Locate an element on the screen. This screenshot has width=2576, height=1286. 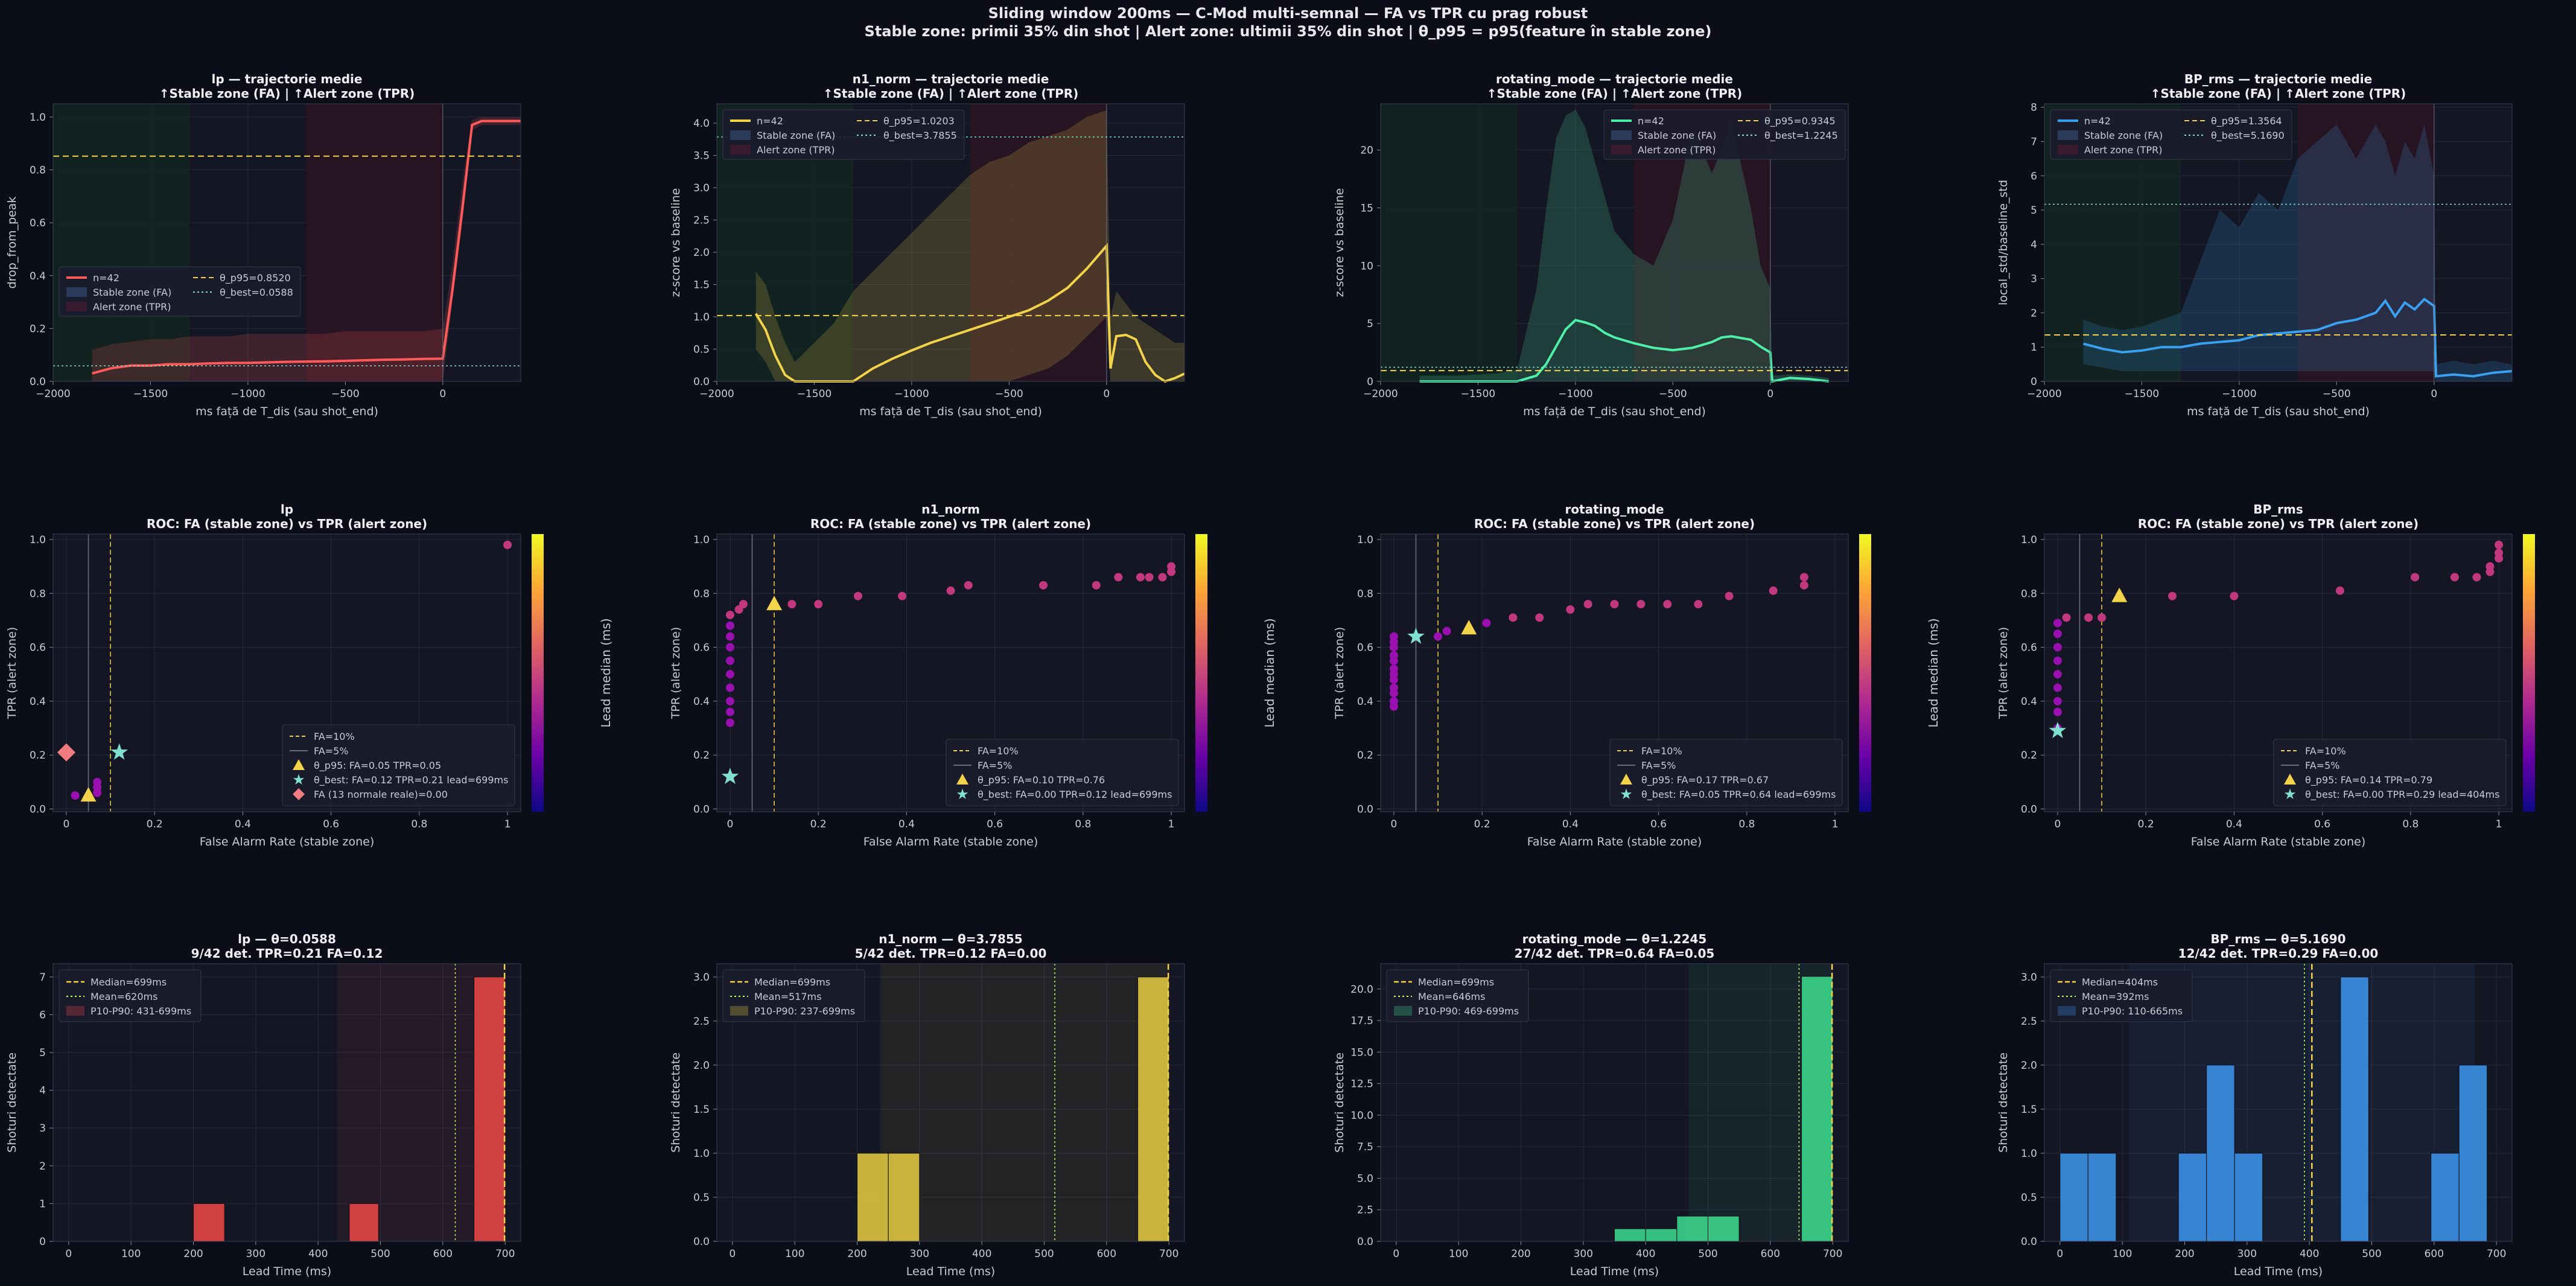
y-tick-label: 0.6 is located at coordinates (702, 648).